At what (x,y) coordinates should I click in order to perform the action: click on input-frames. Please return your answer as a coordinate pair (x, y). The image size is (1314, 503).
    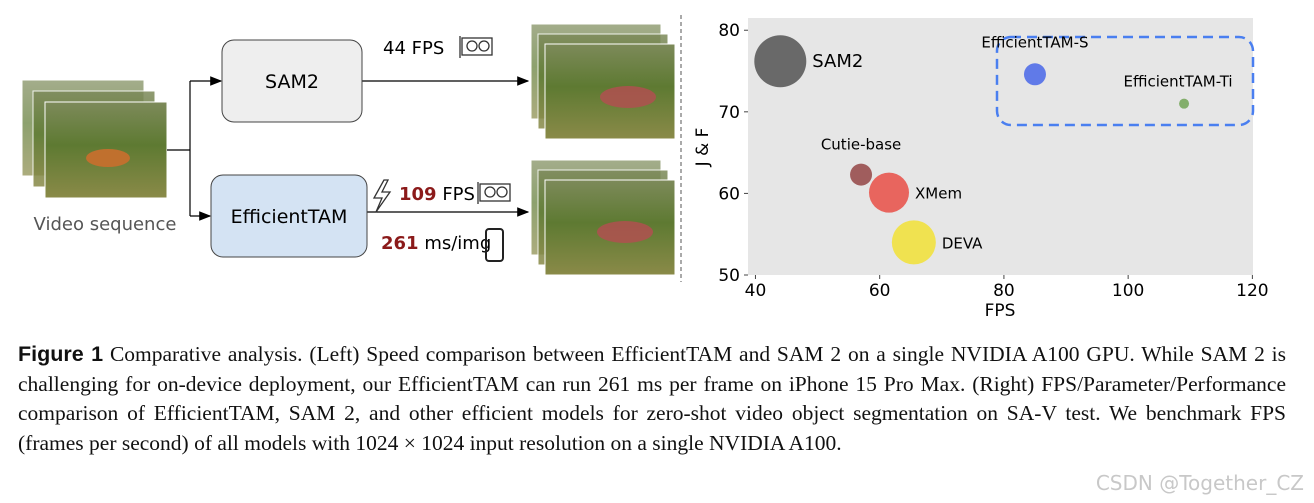
    Looking at the image, I should click on (94, 139).